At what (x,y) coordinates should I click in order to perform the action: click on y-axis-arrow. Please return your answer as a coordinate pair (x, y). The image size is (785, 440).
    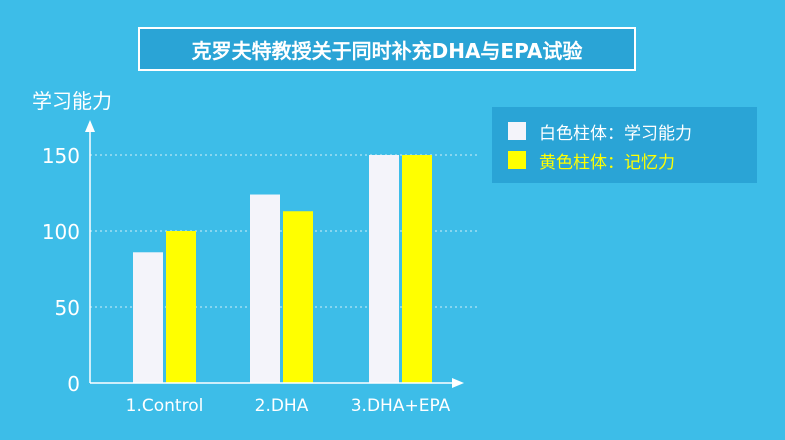
    Looking at the image, I should click on (90, 126).